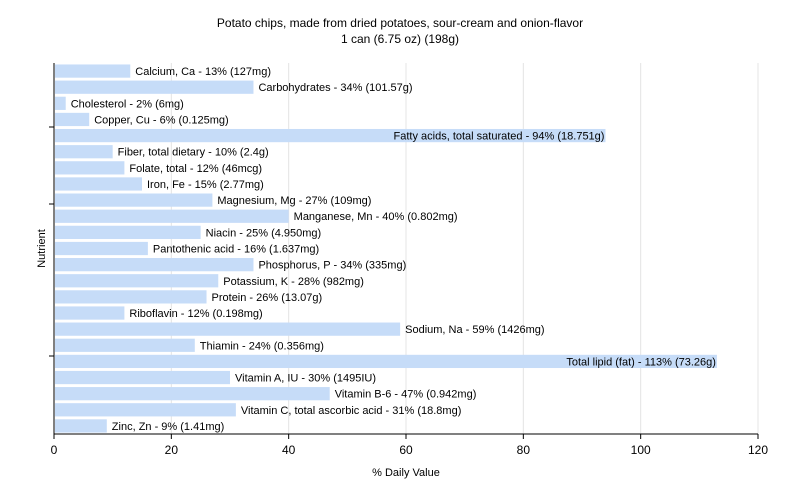  I want to click on bar-data-label: Zinc, Zn - 9% (1.41mg), so click(168, 427).